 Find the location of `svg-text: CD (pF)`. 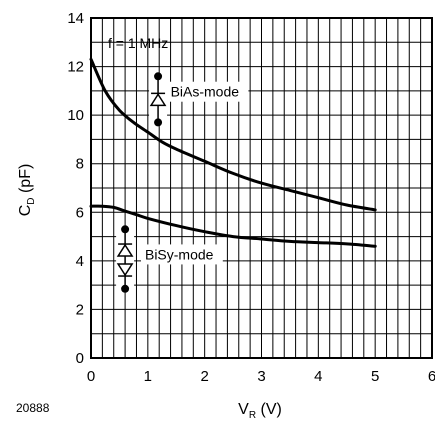

svg-text: CD (pF) is located at coordinates (27, 190).